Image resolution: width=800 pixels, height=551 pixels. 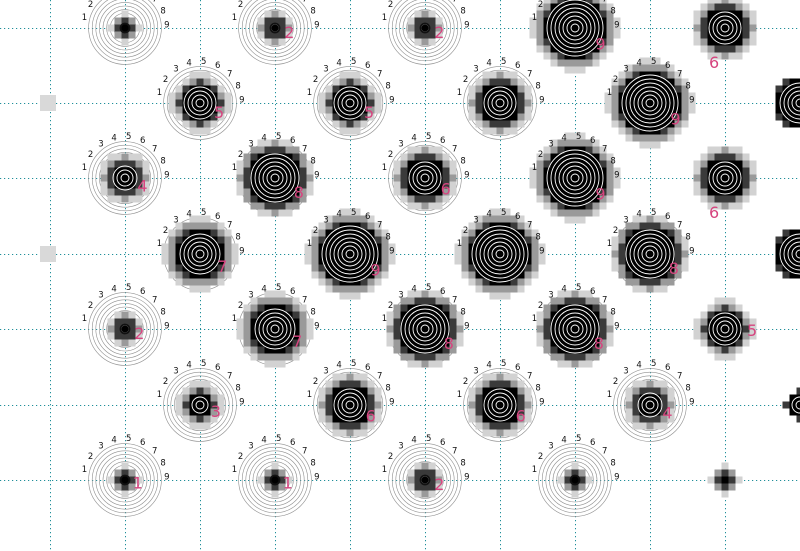 I want to click on scale-number: 8, so click(x=612, y=463).